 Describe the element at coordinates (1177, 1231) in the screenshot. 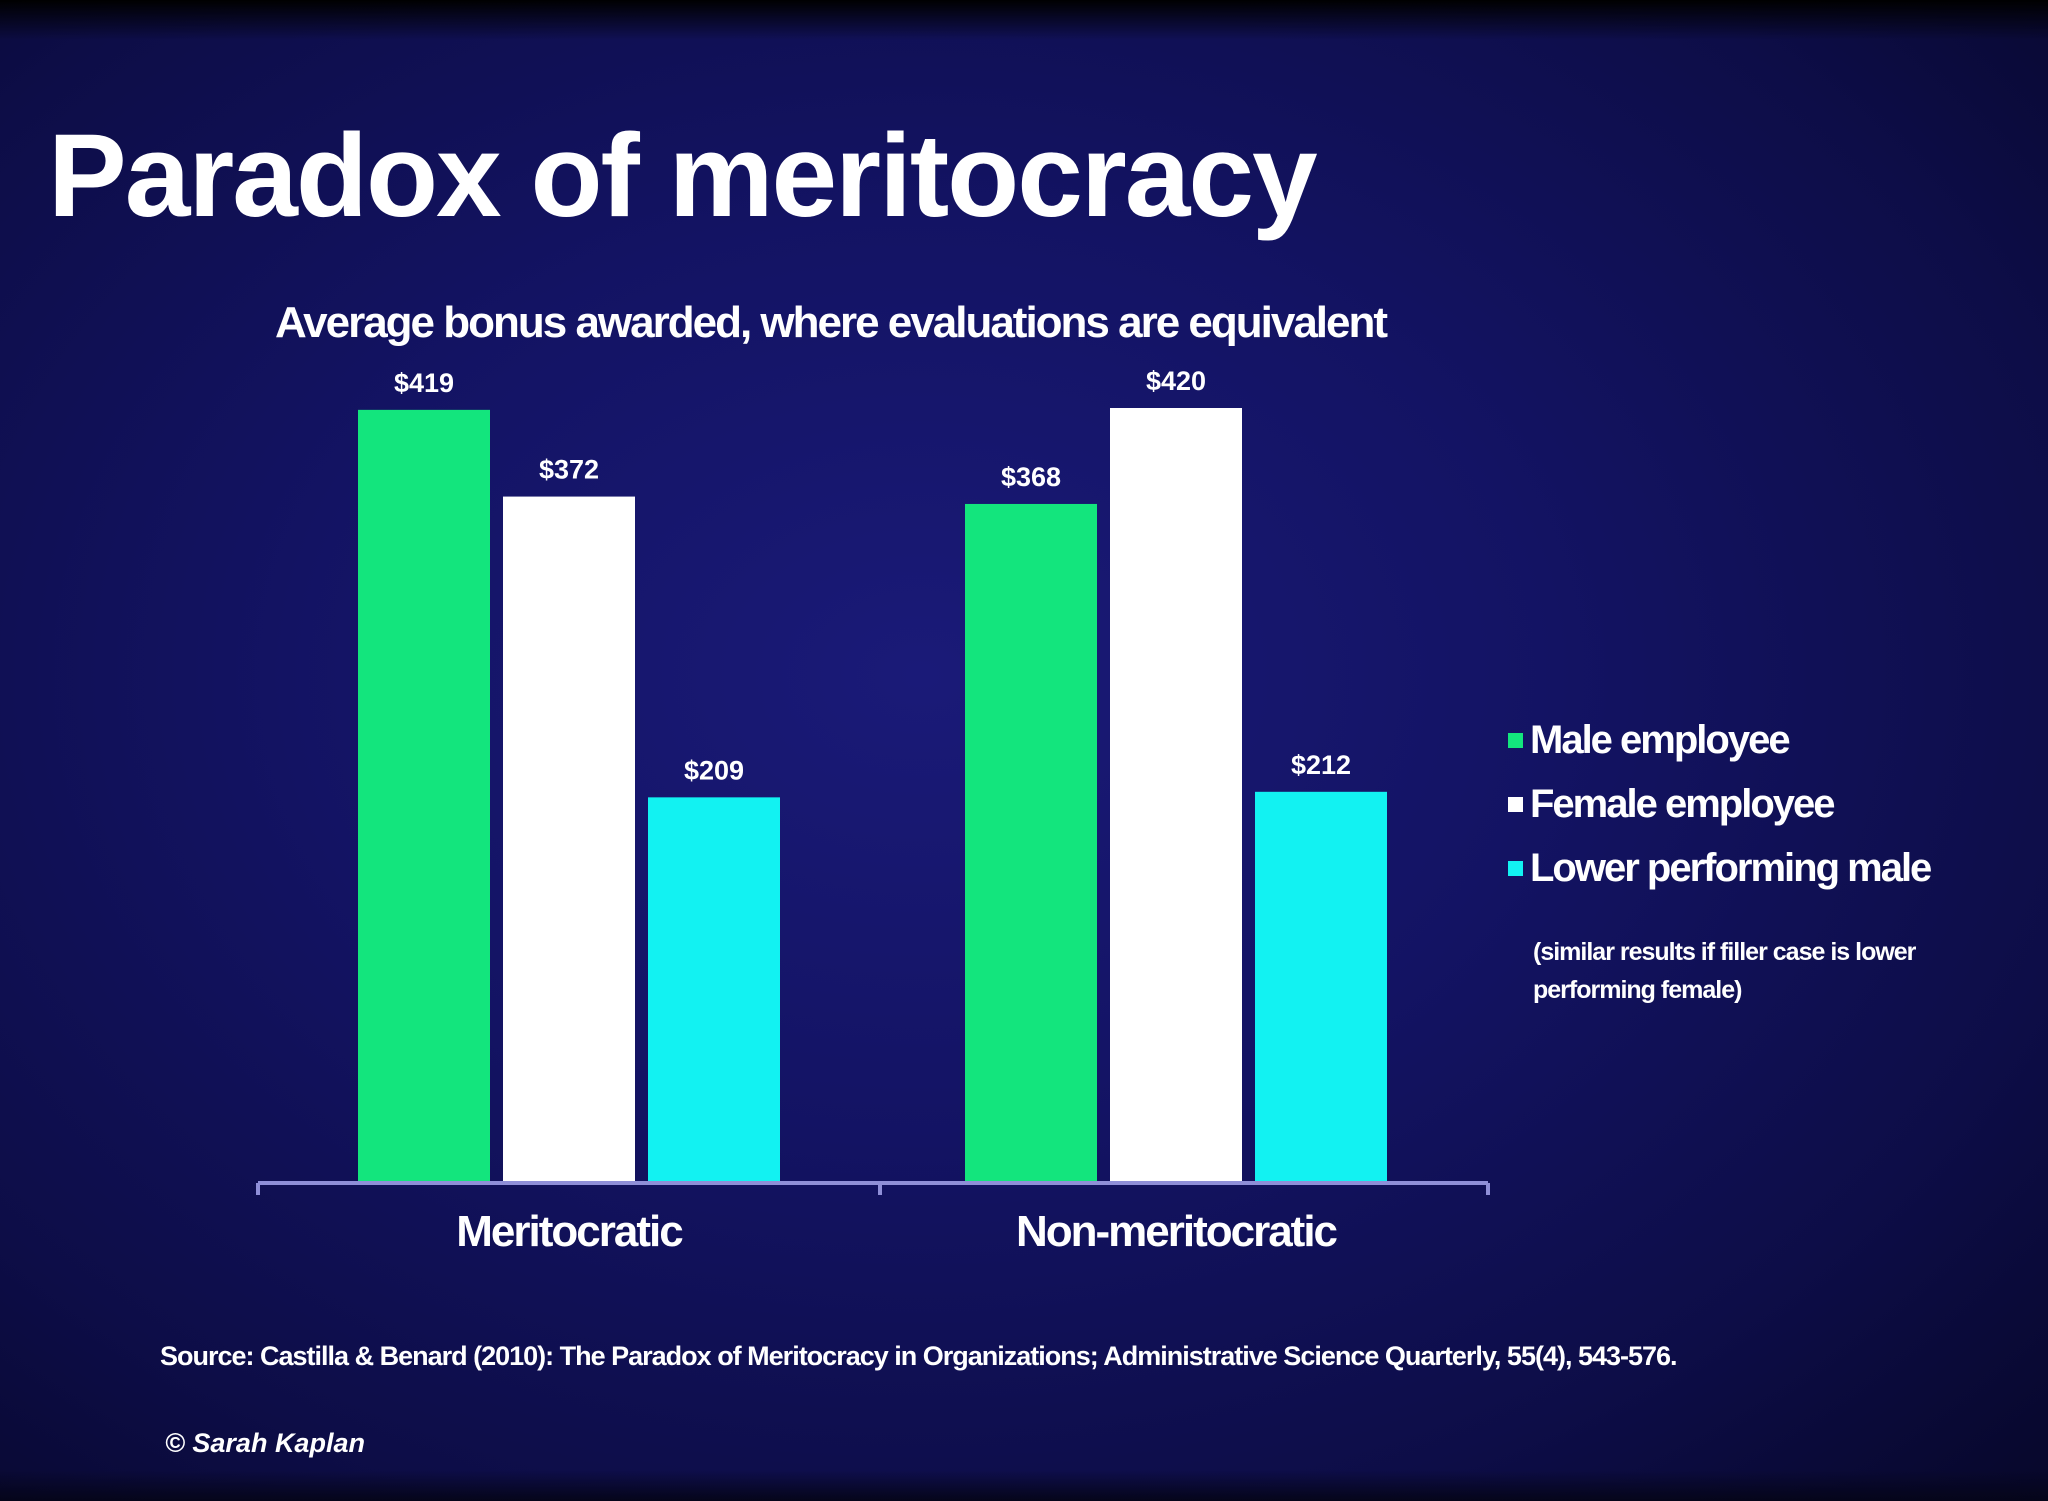

I see `category-label-non-meritocratic: Non-meritocratic` at that location.